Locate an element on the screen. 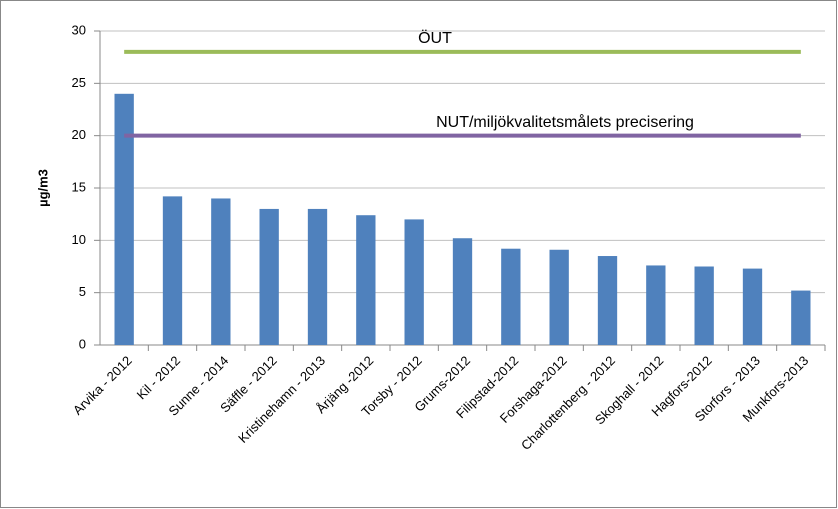  y-tick-label: 5 is located at coordinates (82, 291).